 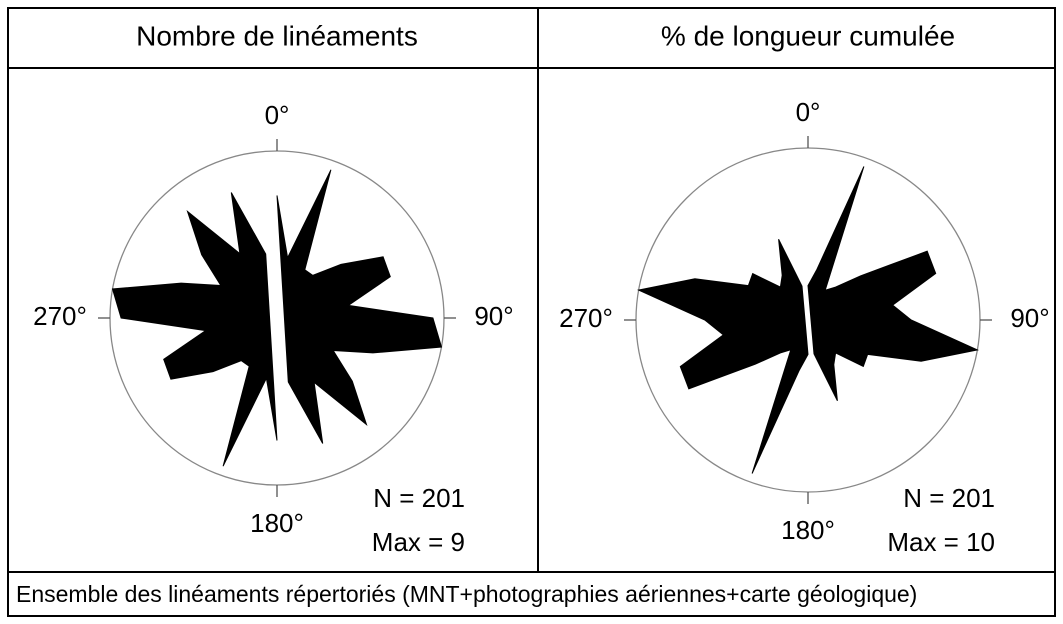 What do you see at coordinates (808, 35) in the screenshot?
I see `panel-title: % de longueur cumulée` at bounding box center [808, 35].